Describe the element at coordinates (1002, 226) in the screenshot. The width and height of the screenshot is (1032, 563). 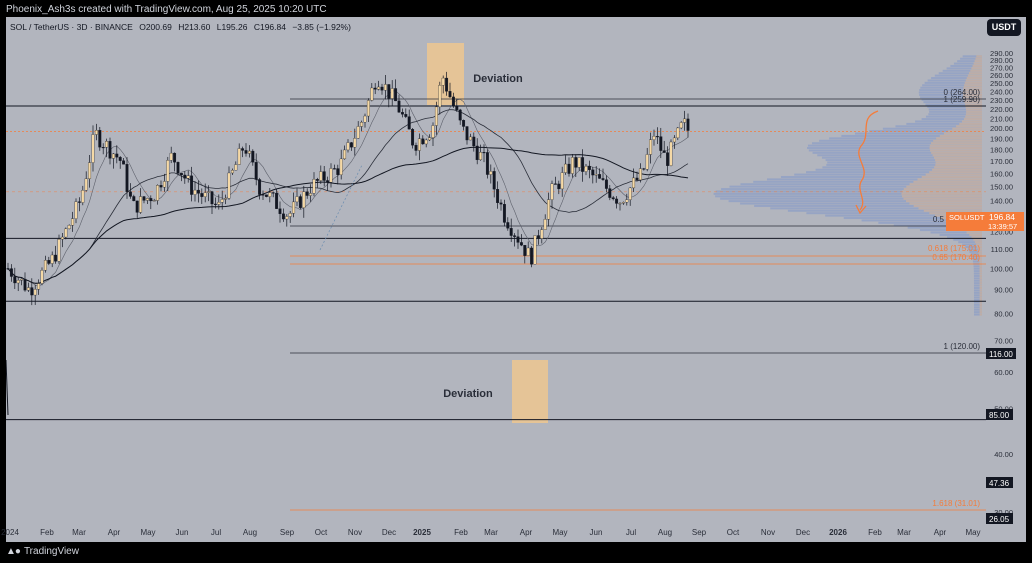
I see `countdown-label: 13:39:57` at that location.